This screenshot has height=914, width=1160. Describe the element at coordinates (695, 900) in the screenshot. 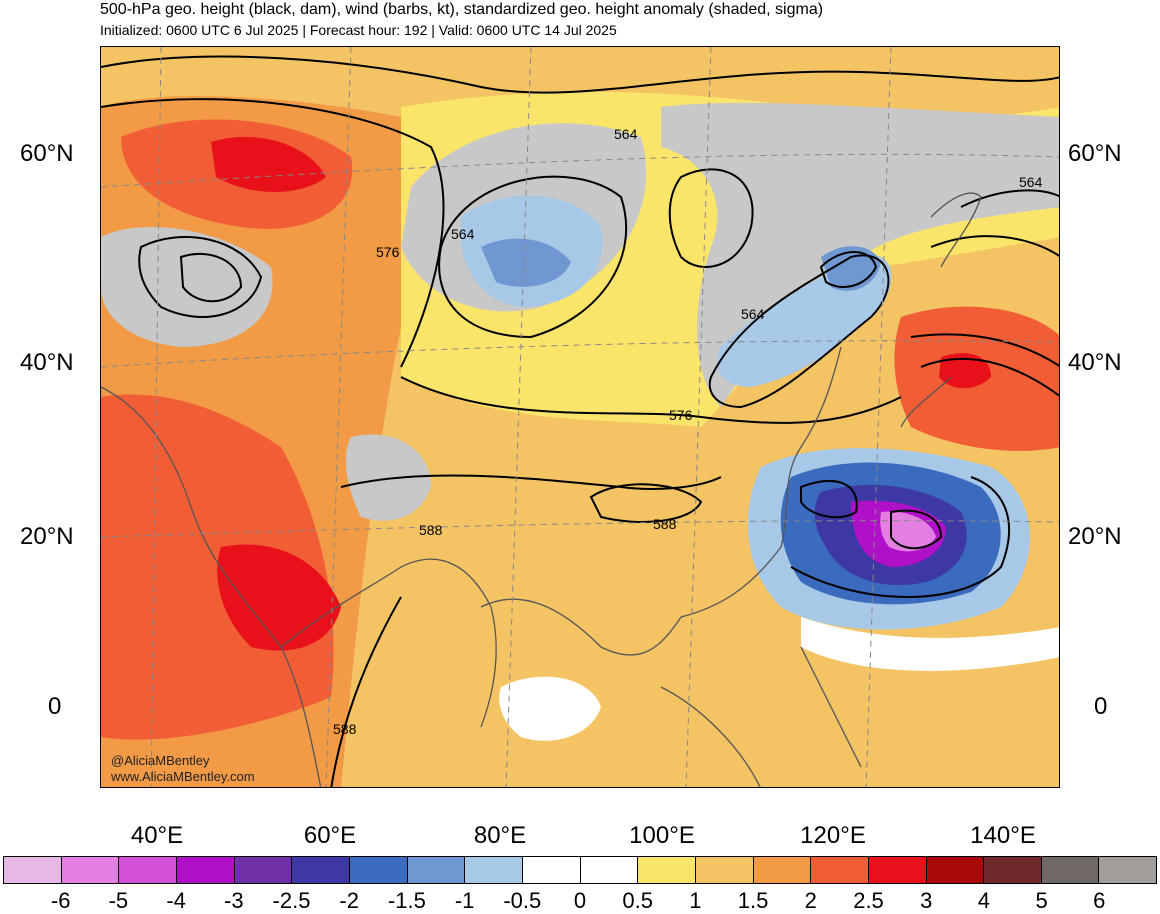

I see `colorbar-label: 1` at that location.